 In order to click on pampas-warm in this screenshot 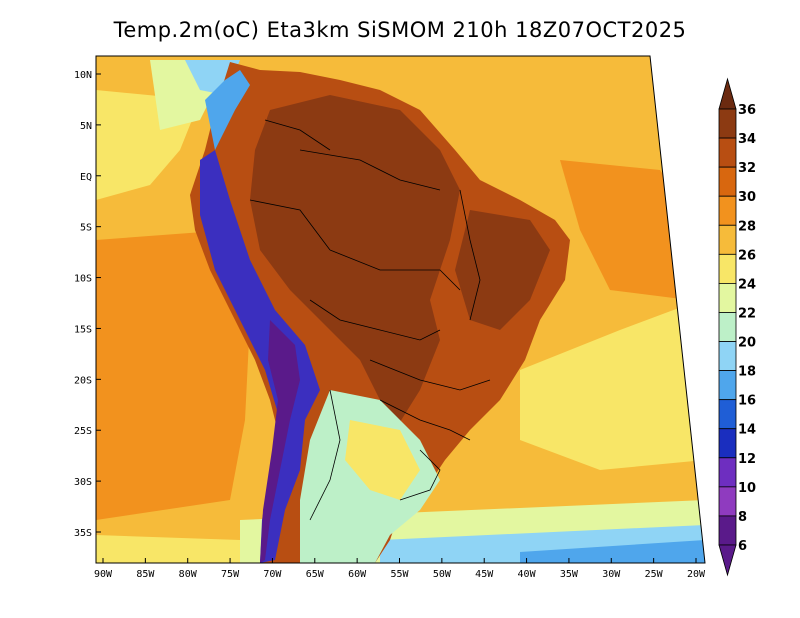, I will do `click(382, 460)`.